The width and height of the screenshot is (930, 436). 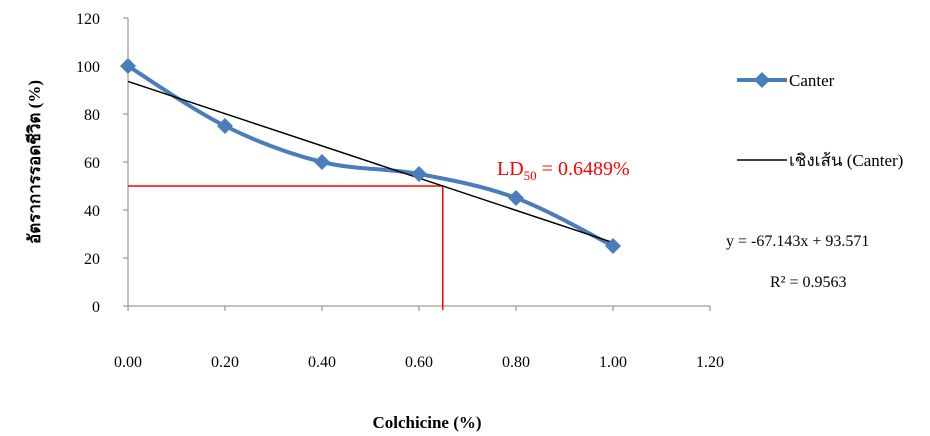 I want to click on legend-series-marker, so click(x=762, y=80).